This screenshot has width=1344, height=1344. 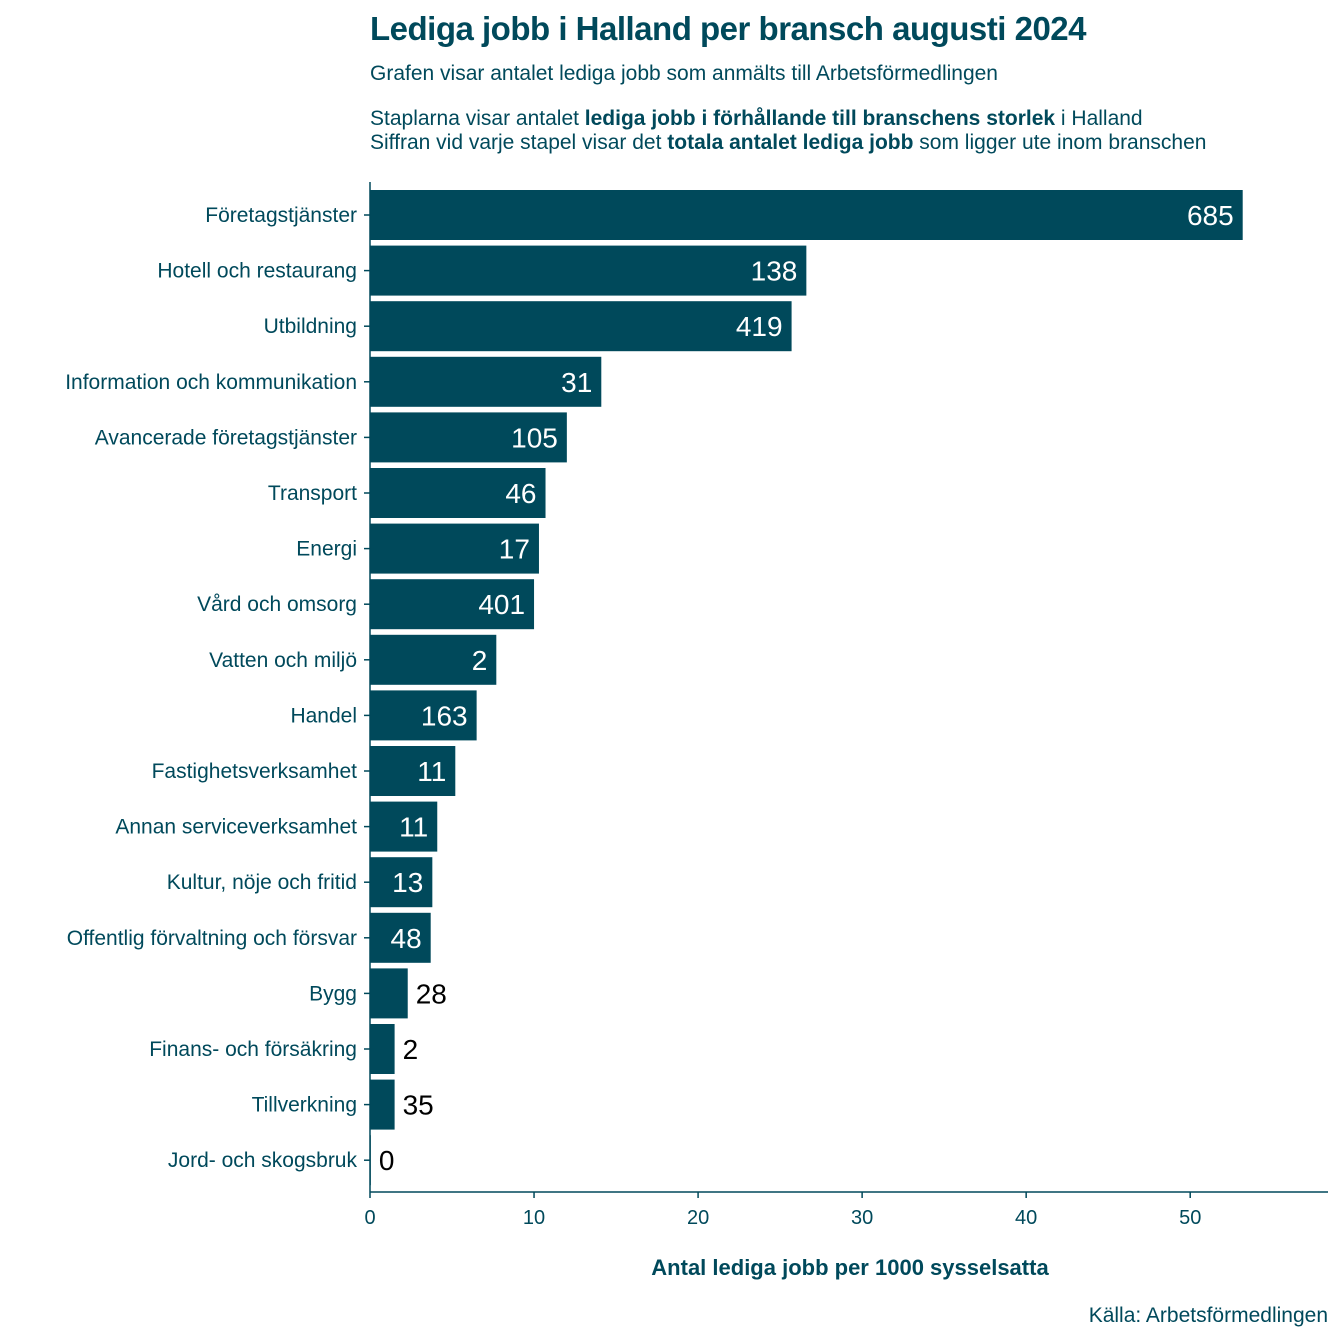 I want to click on category-label-3: Information och kommunikation, so click(x=211, y=382).